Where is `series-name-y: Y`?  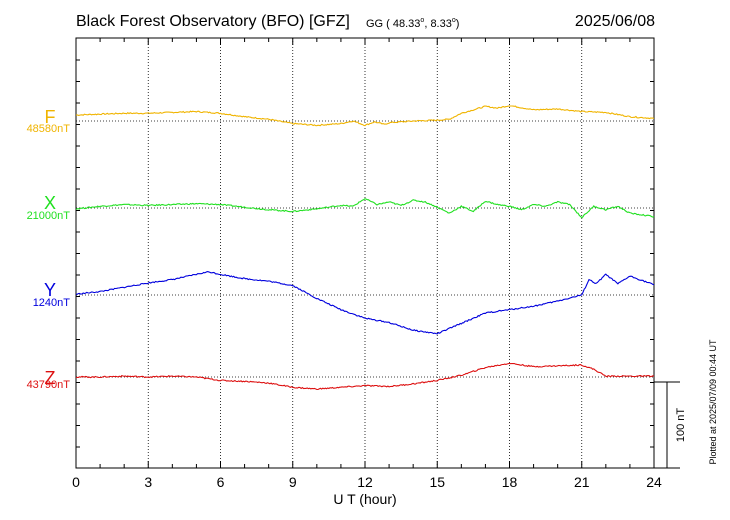 series-name-y: Y is located at coordinates (50, 290).